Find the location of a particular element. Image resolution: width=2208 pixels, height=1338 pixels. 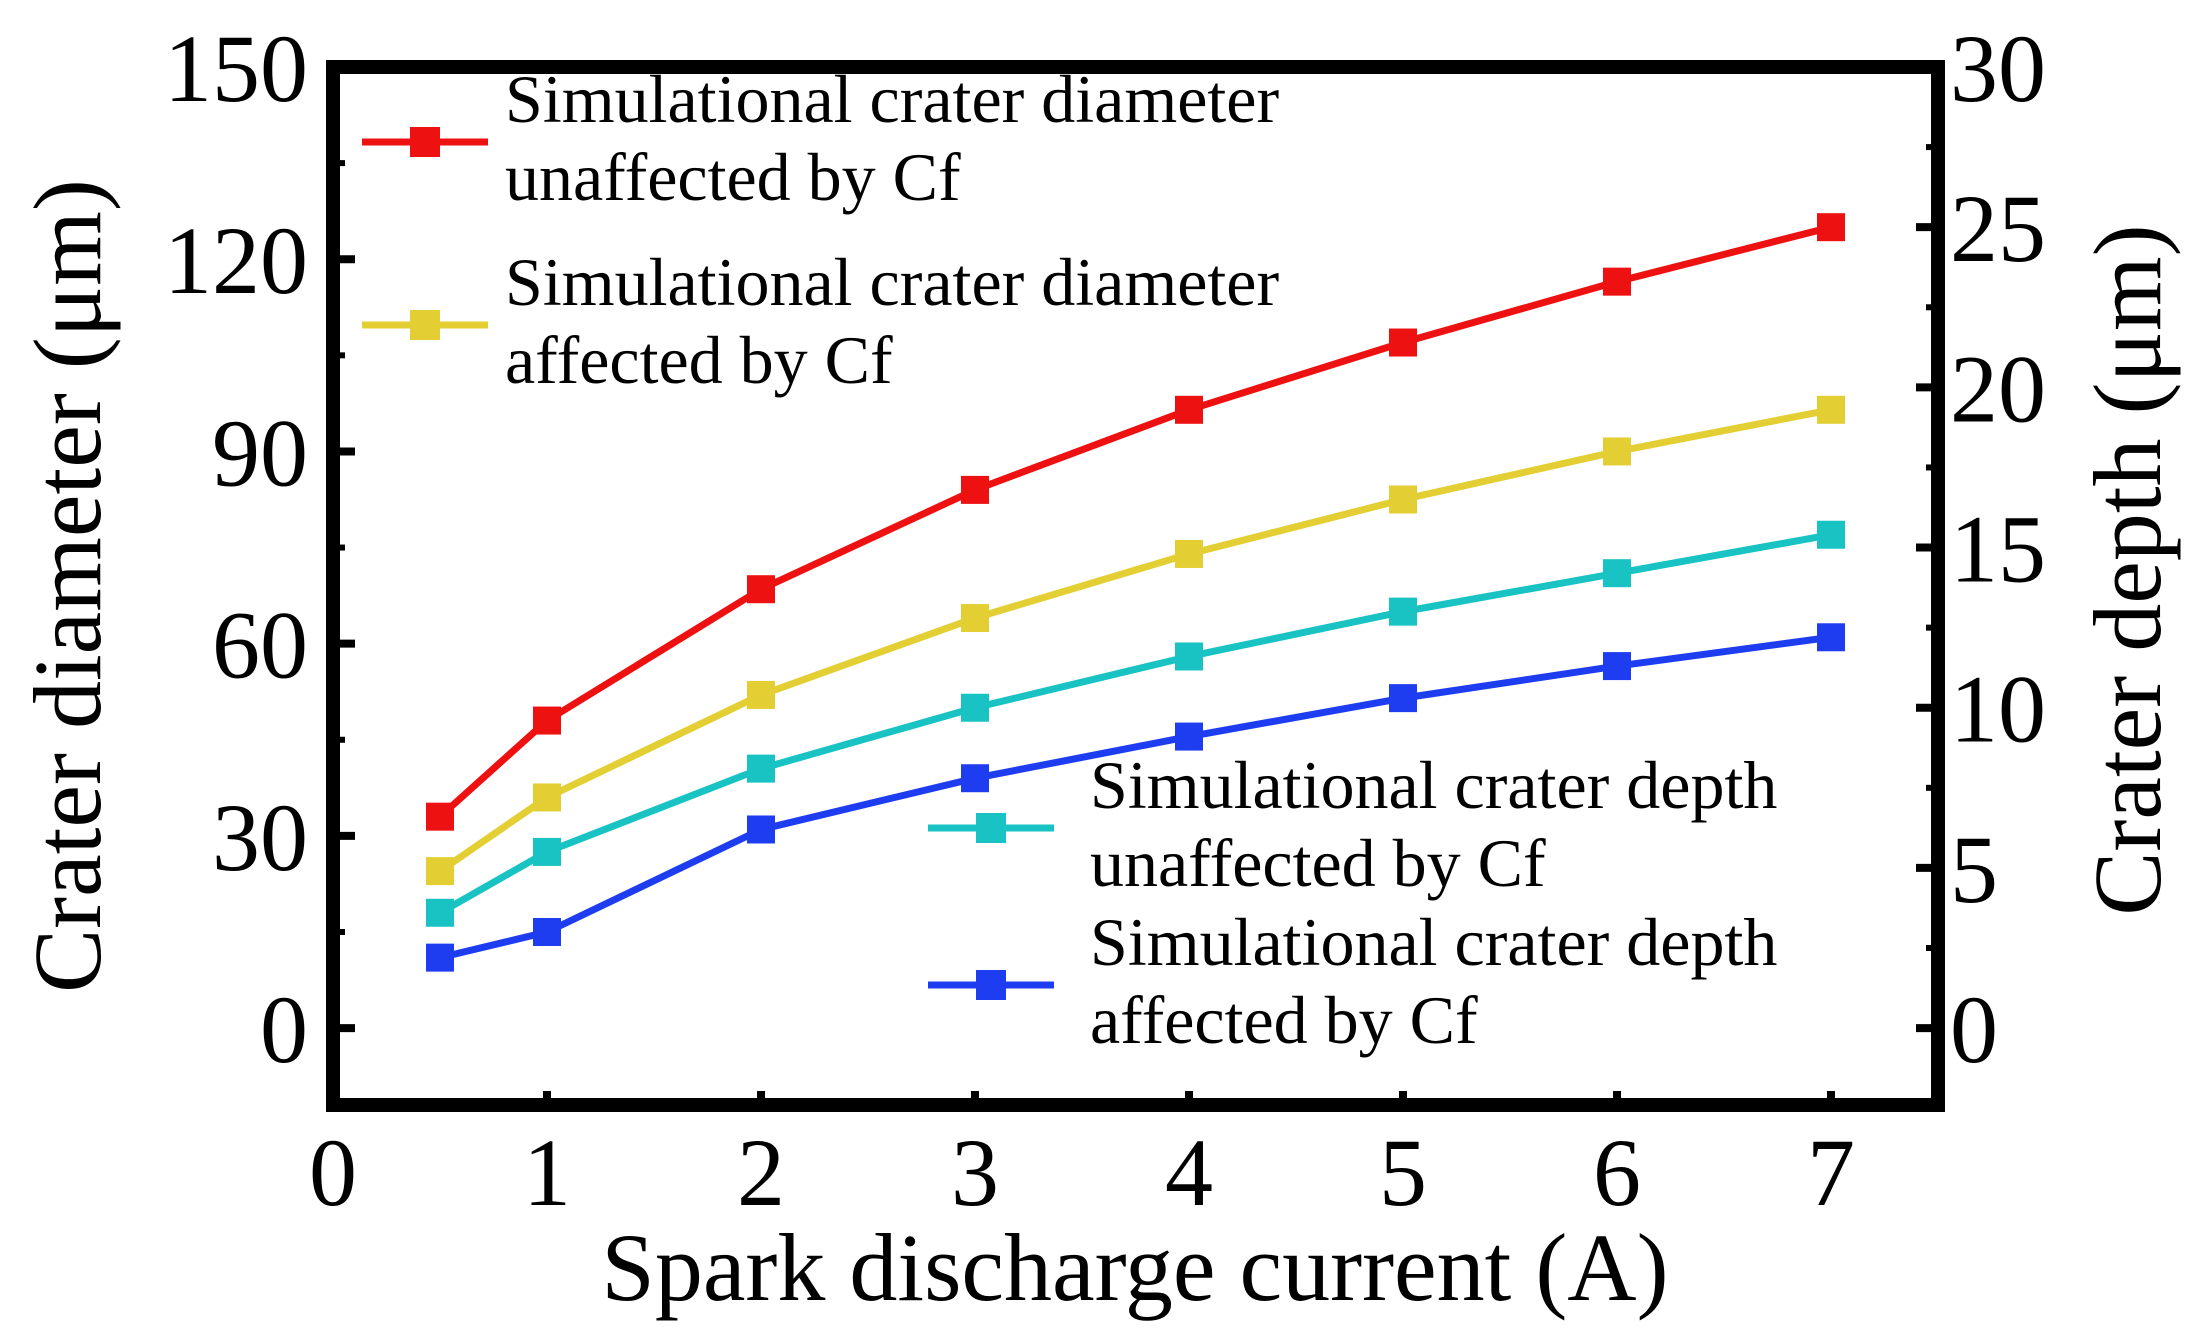

x-tick-label: 4 is located at coordinates (1189, 1172).